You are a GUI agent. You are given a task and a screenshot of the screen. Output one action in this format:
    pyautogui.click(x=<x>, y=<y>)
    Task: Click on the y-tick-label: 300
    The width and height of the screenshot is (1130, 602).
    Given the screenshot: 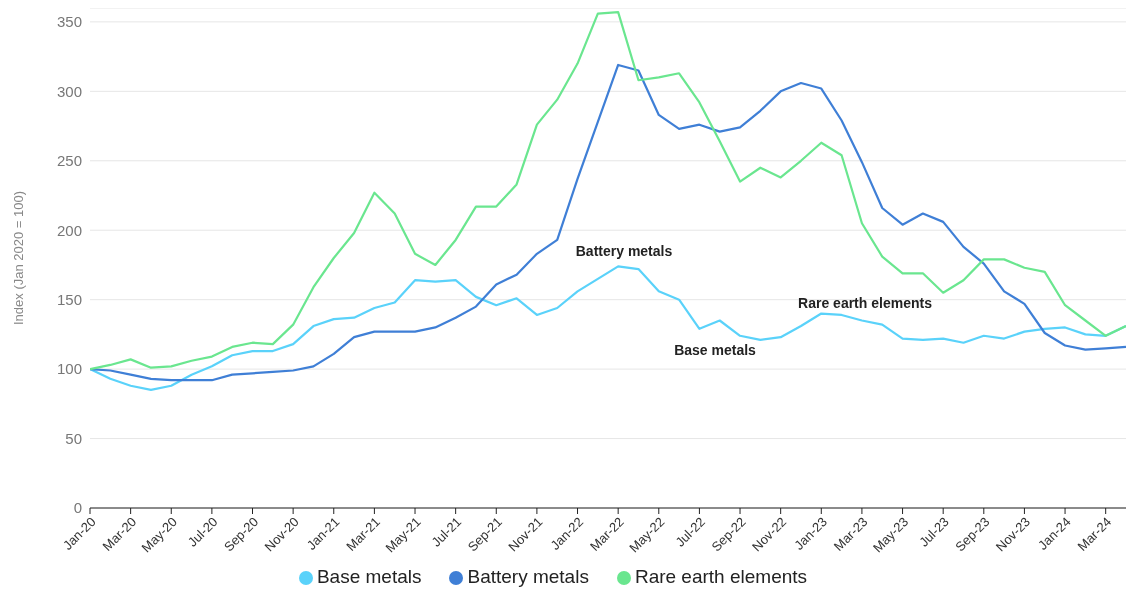 What is the action you would take?
    pyautogui.click(x=69, y=91)
    